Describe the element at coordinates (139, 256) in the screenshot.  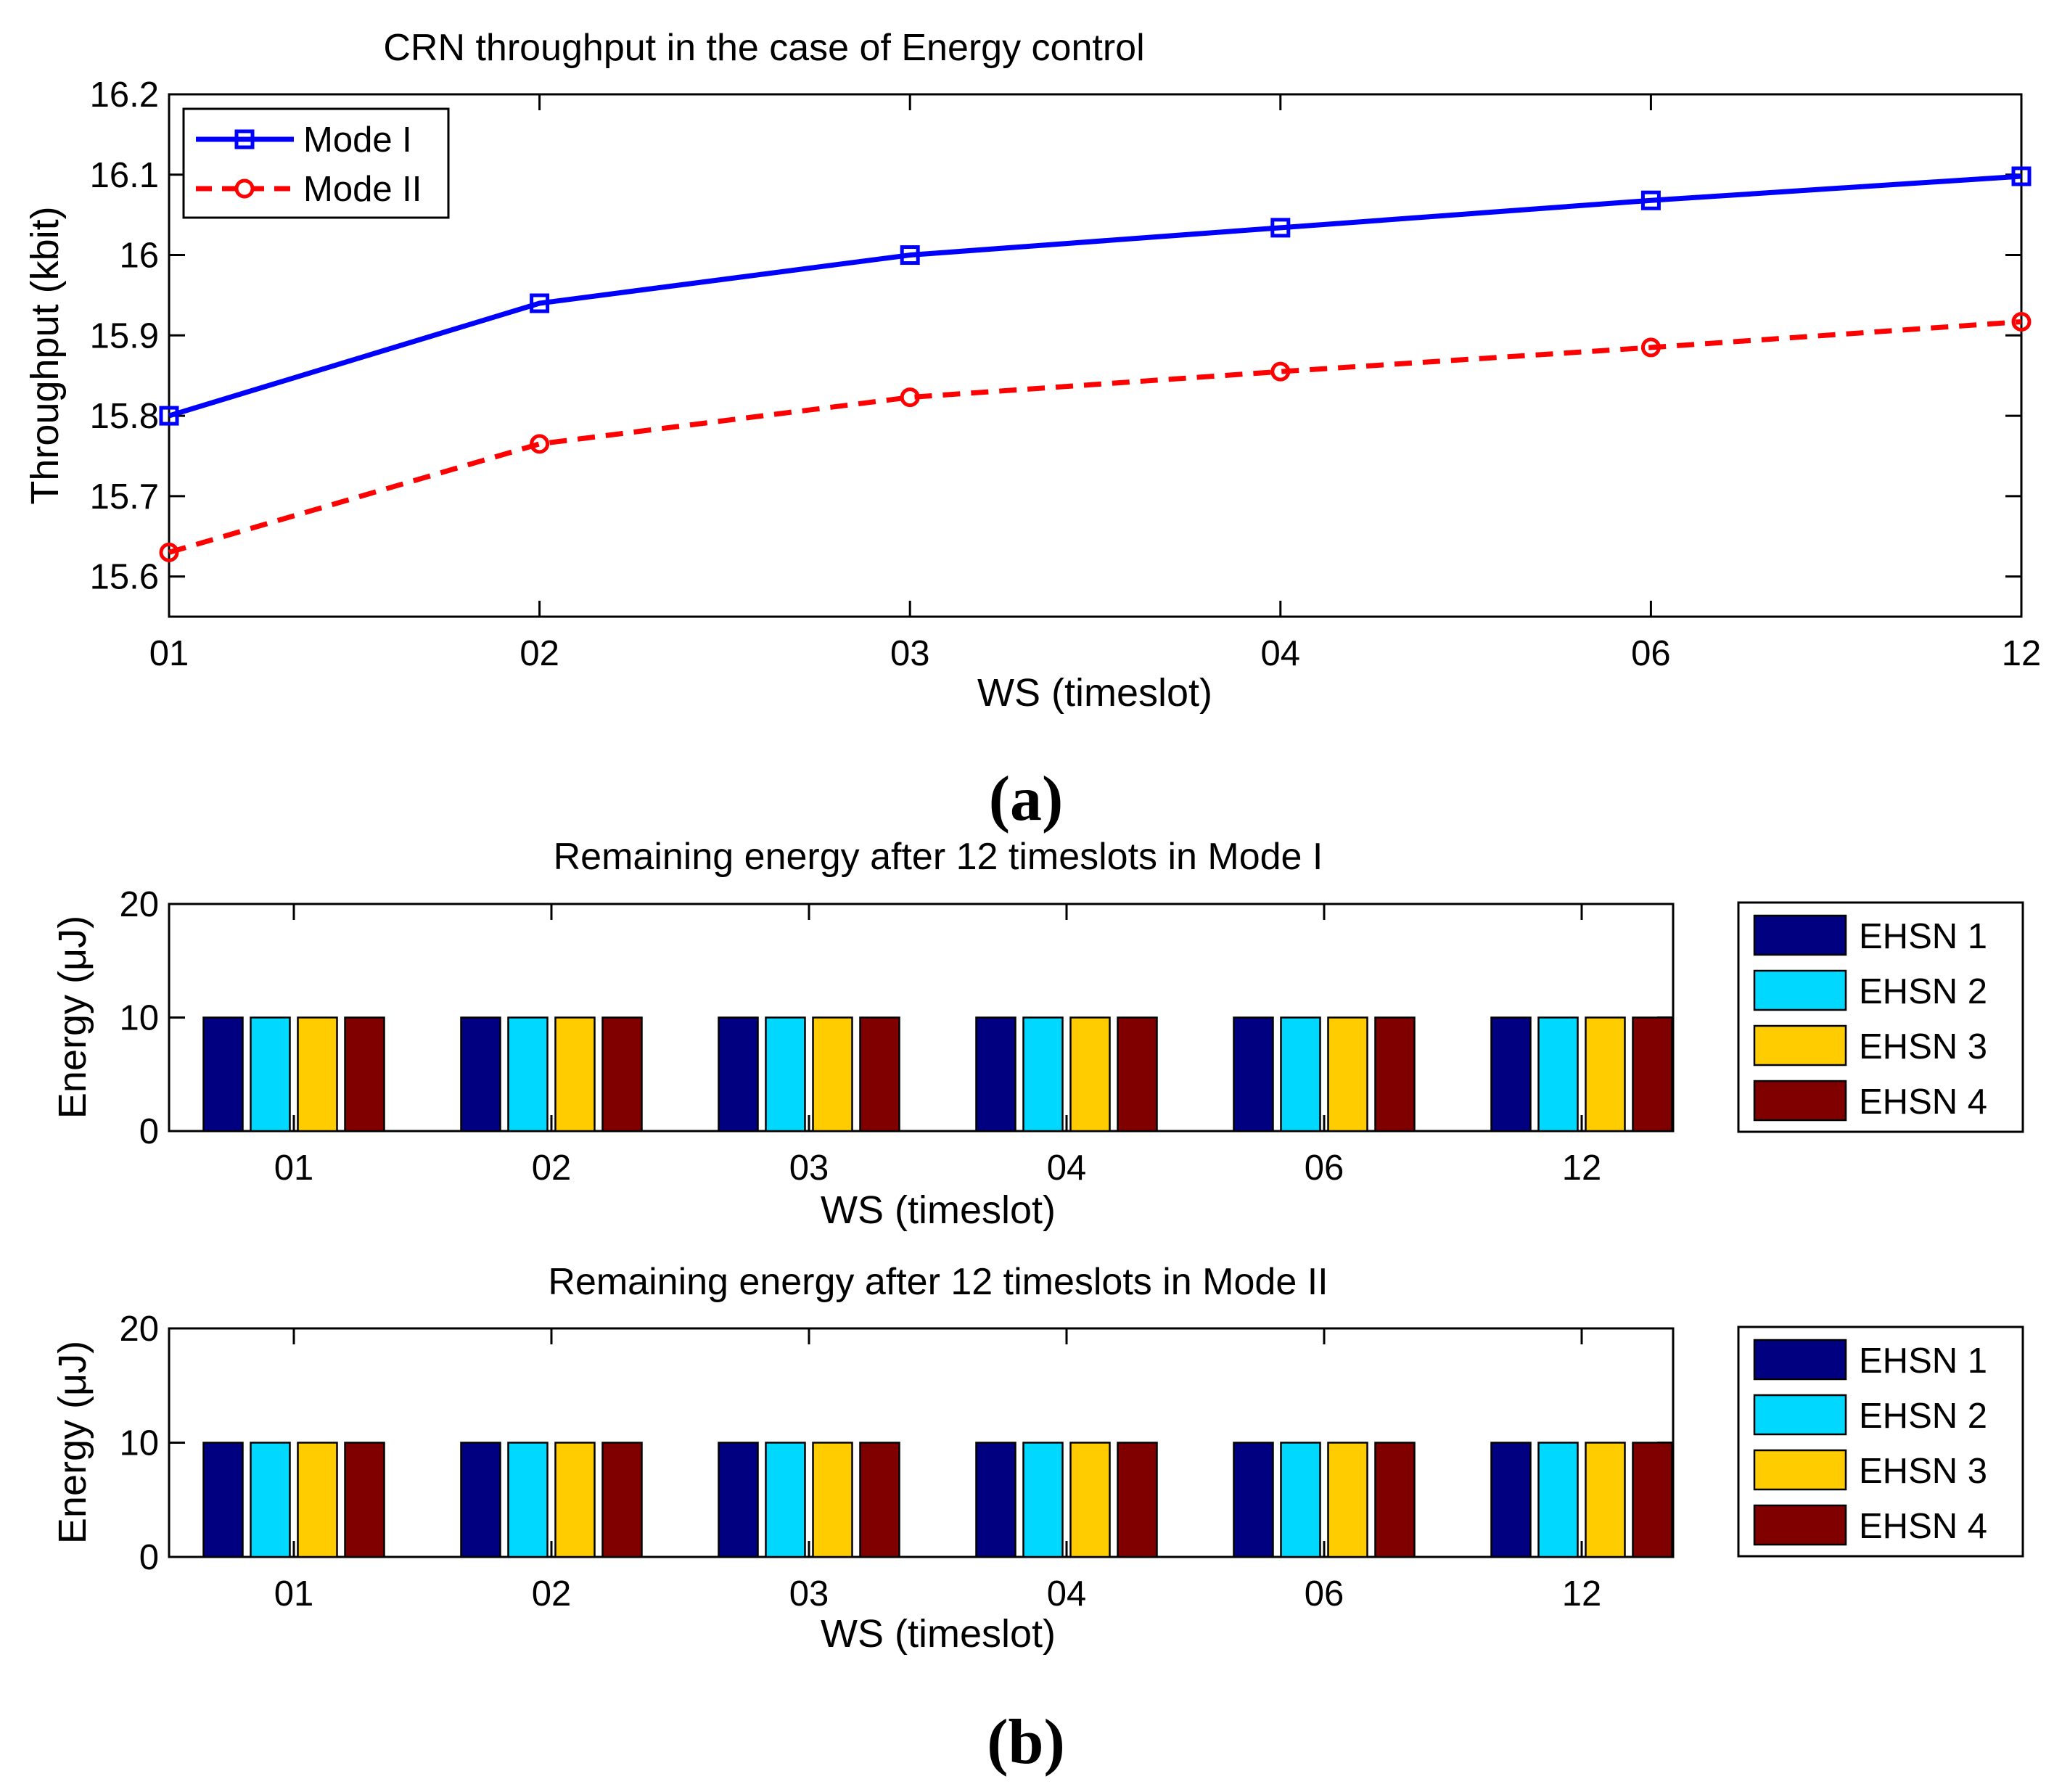
I see `y-tick-label: 16` at that location.